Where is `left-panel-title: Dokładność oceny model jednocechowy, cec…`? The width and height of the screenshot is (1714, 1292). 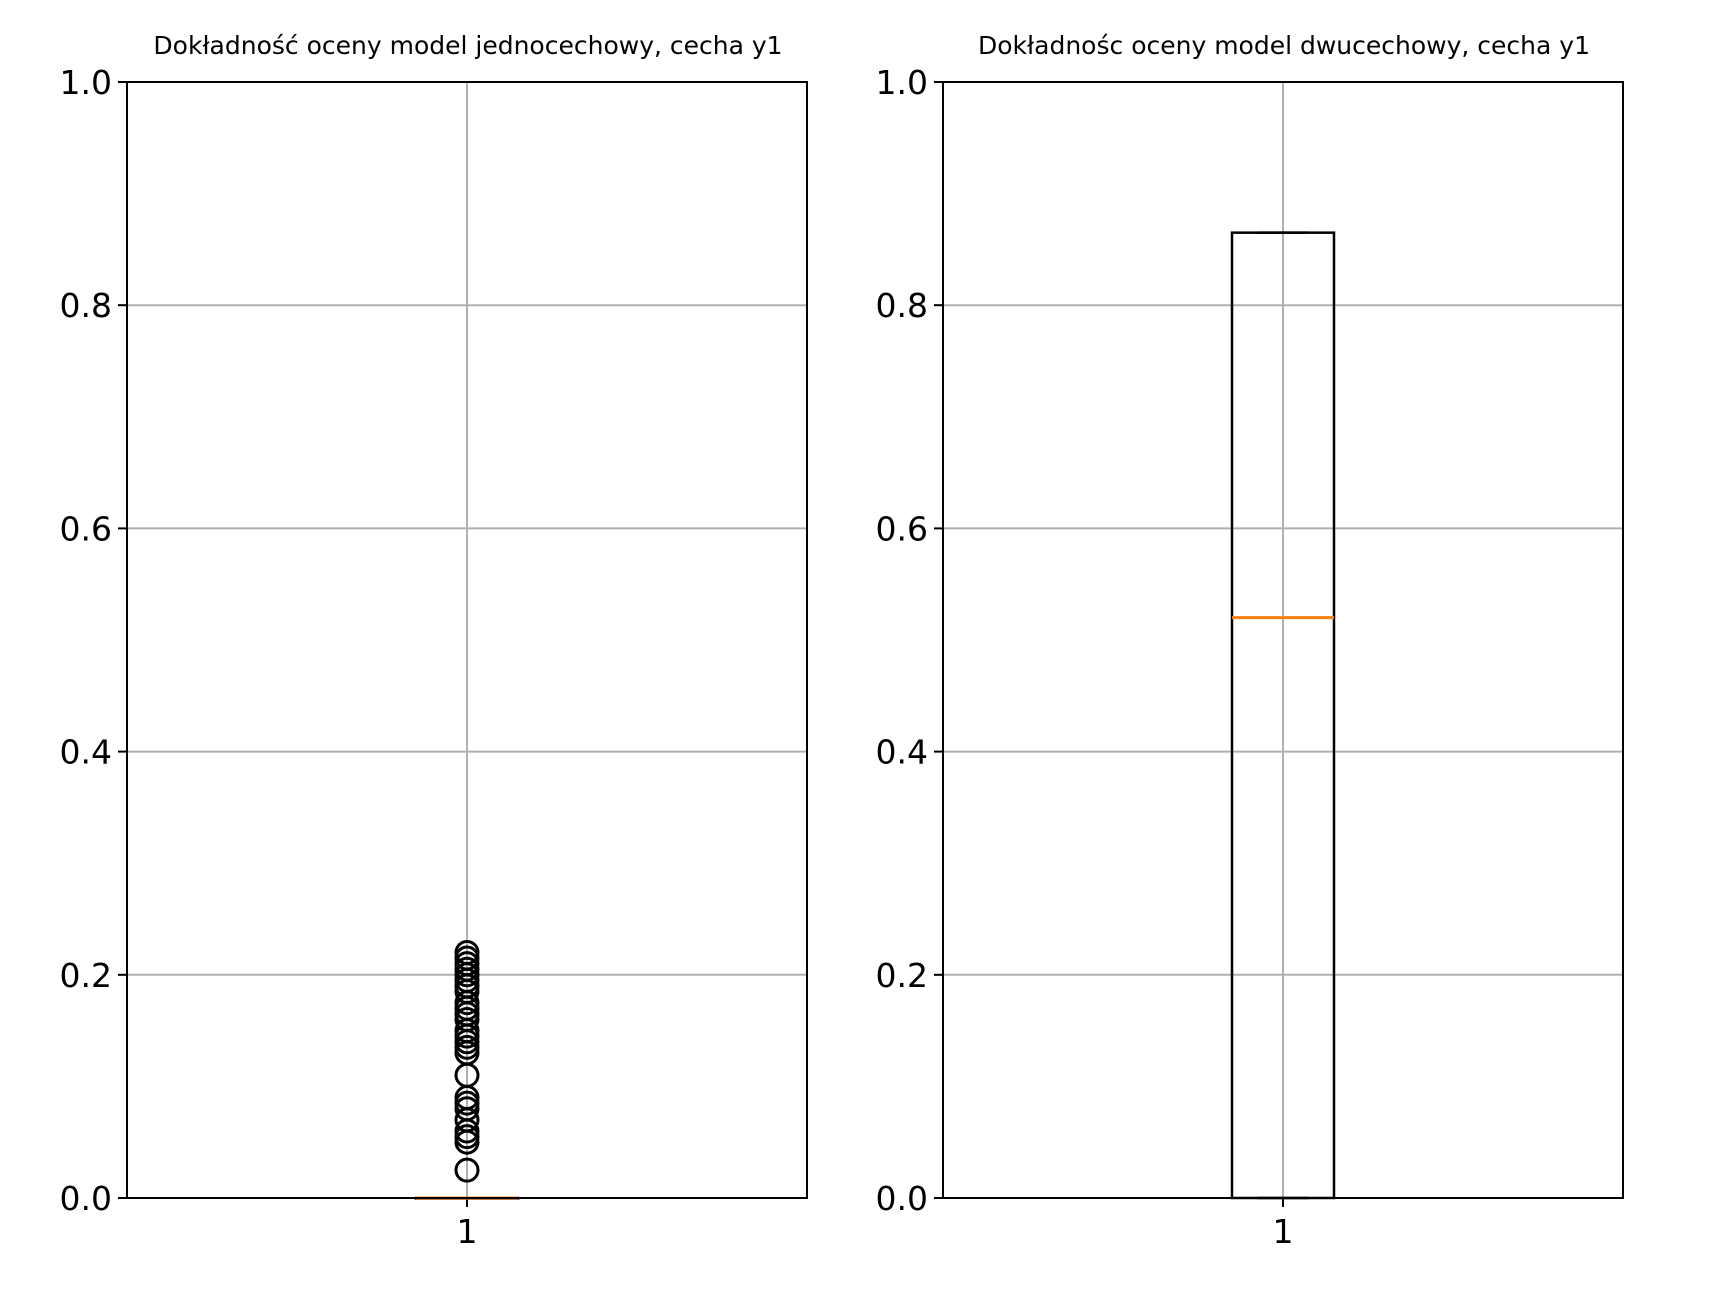
left-panel-title: Dokładność oceny model jednocechowy, cec… is located at coordinates (467, 45).